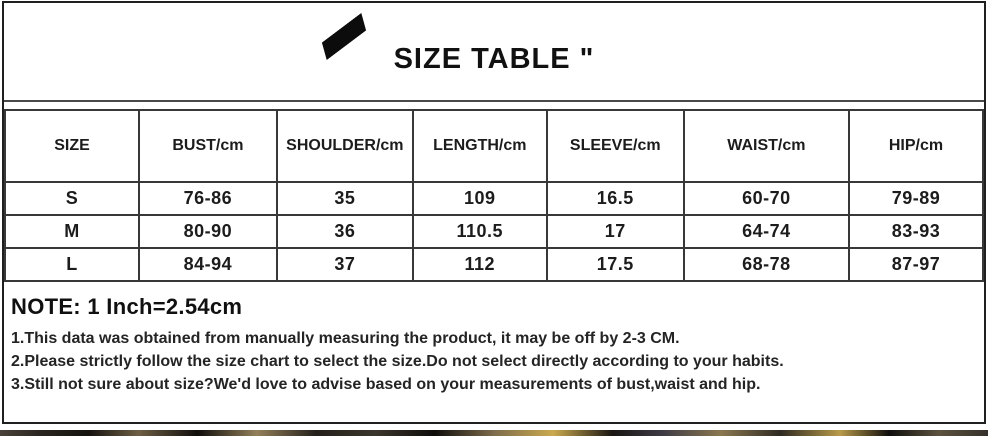 This screenshot has height=436, width=988. I want to click on cell-shoulder: 37, so click(344, 264).